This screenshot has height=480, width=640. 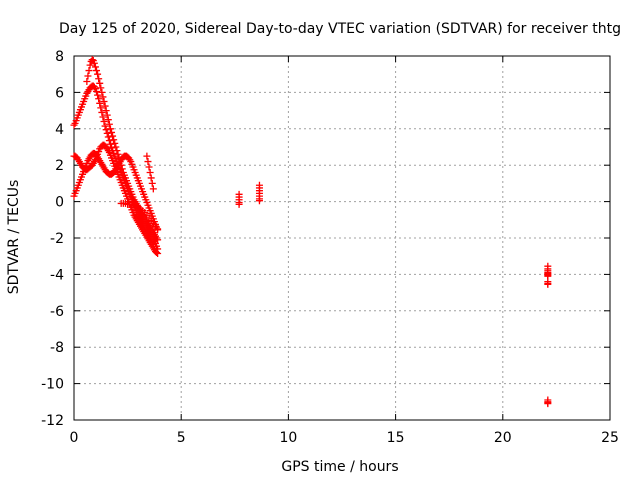 I want to click on y-tick-label: -6, so click(x=57, y=312).